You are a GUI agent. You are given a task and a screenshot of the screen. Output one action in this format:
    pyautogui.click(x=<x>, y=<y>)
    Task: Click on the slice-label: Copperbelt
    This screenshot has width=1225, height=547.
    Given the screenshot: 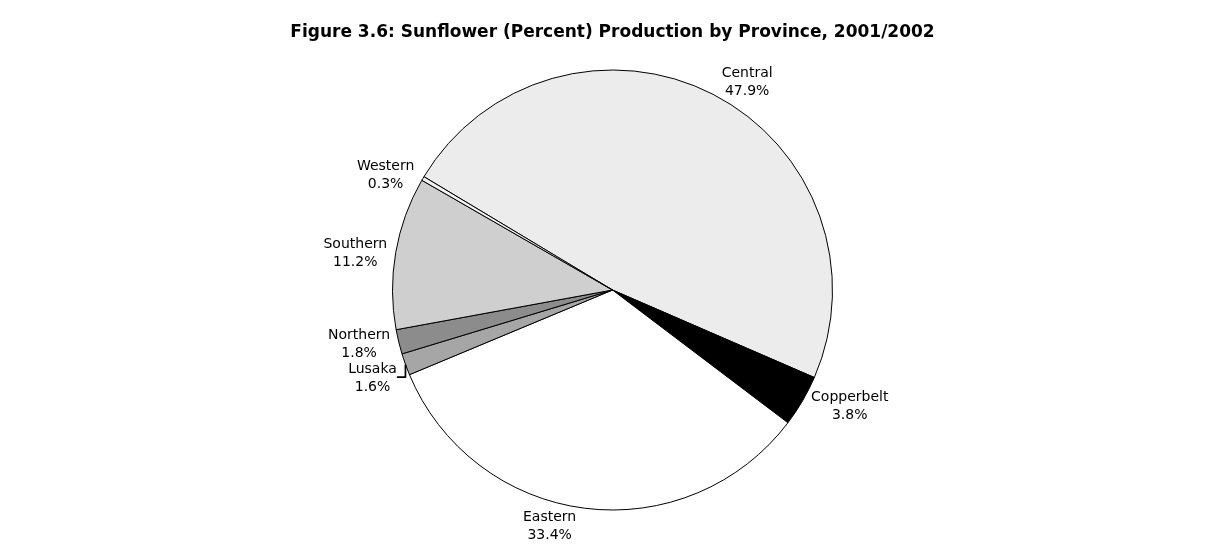 What is the action you would take?
    pyautogui.click(x=850, y=396)
    